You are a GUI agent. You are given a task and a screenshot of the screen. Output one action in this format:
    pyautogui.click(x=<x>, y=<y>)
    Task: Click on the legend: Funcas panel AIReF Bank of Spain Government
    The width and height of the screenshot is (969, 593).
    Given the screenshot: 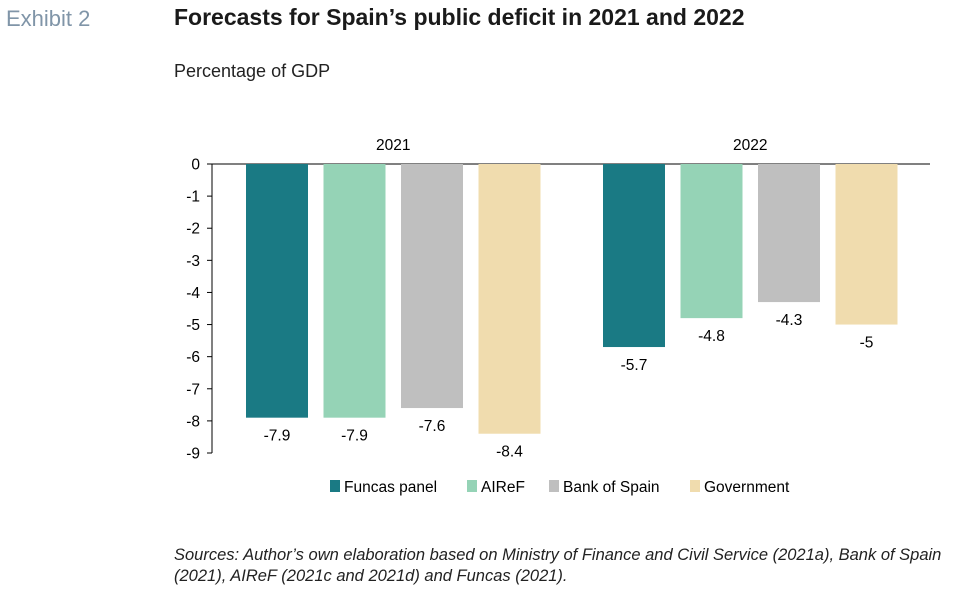 What is the action you would take?
    pyautogui.click(x=560, y=487)
    